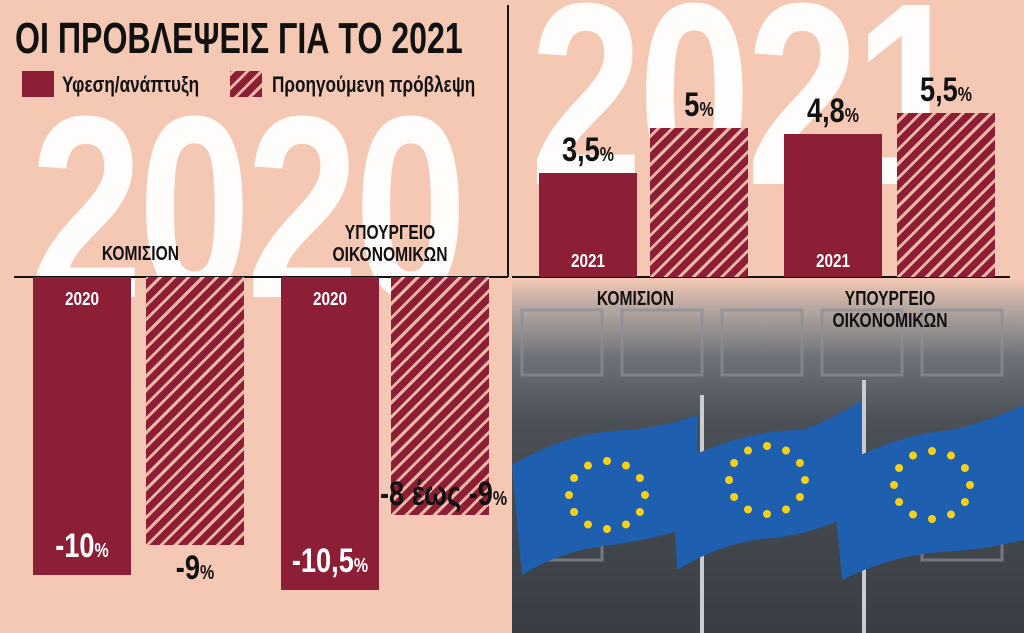 This screenshot has width=1024, height=633. I want to click on category-label-commission-2020: ΚΟΜΙΣΙΟΝ, so click(140, 254).